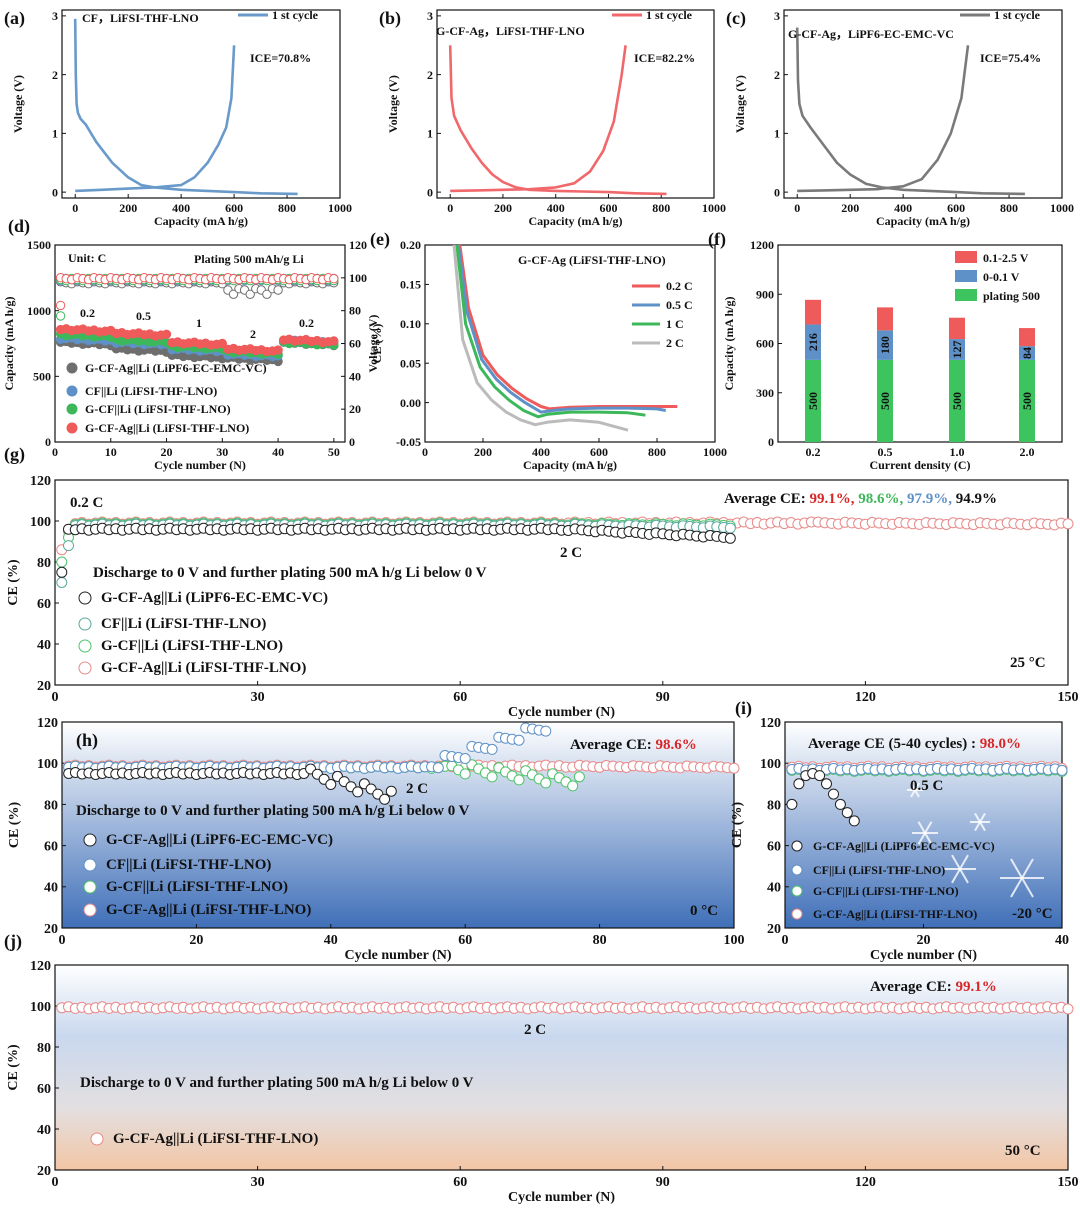 The image size is (1080, 1211). I want to click on y2-axis-label: CE (%), so click(377, 344).